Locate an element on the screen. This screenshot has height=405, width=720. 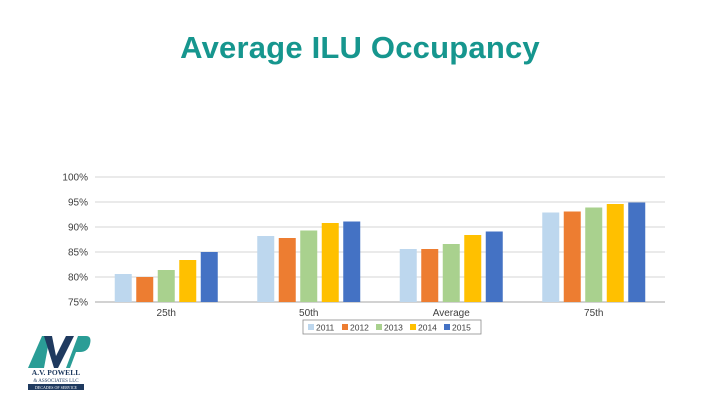
logo-tagline-bar is located at coordinates (56, 387).